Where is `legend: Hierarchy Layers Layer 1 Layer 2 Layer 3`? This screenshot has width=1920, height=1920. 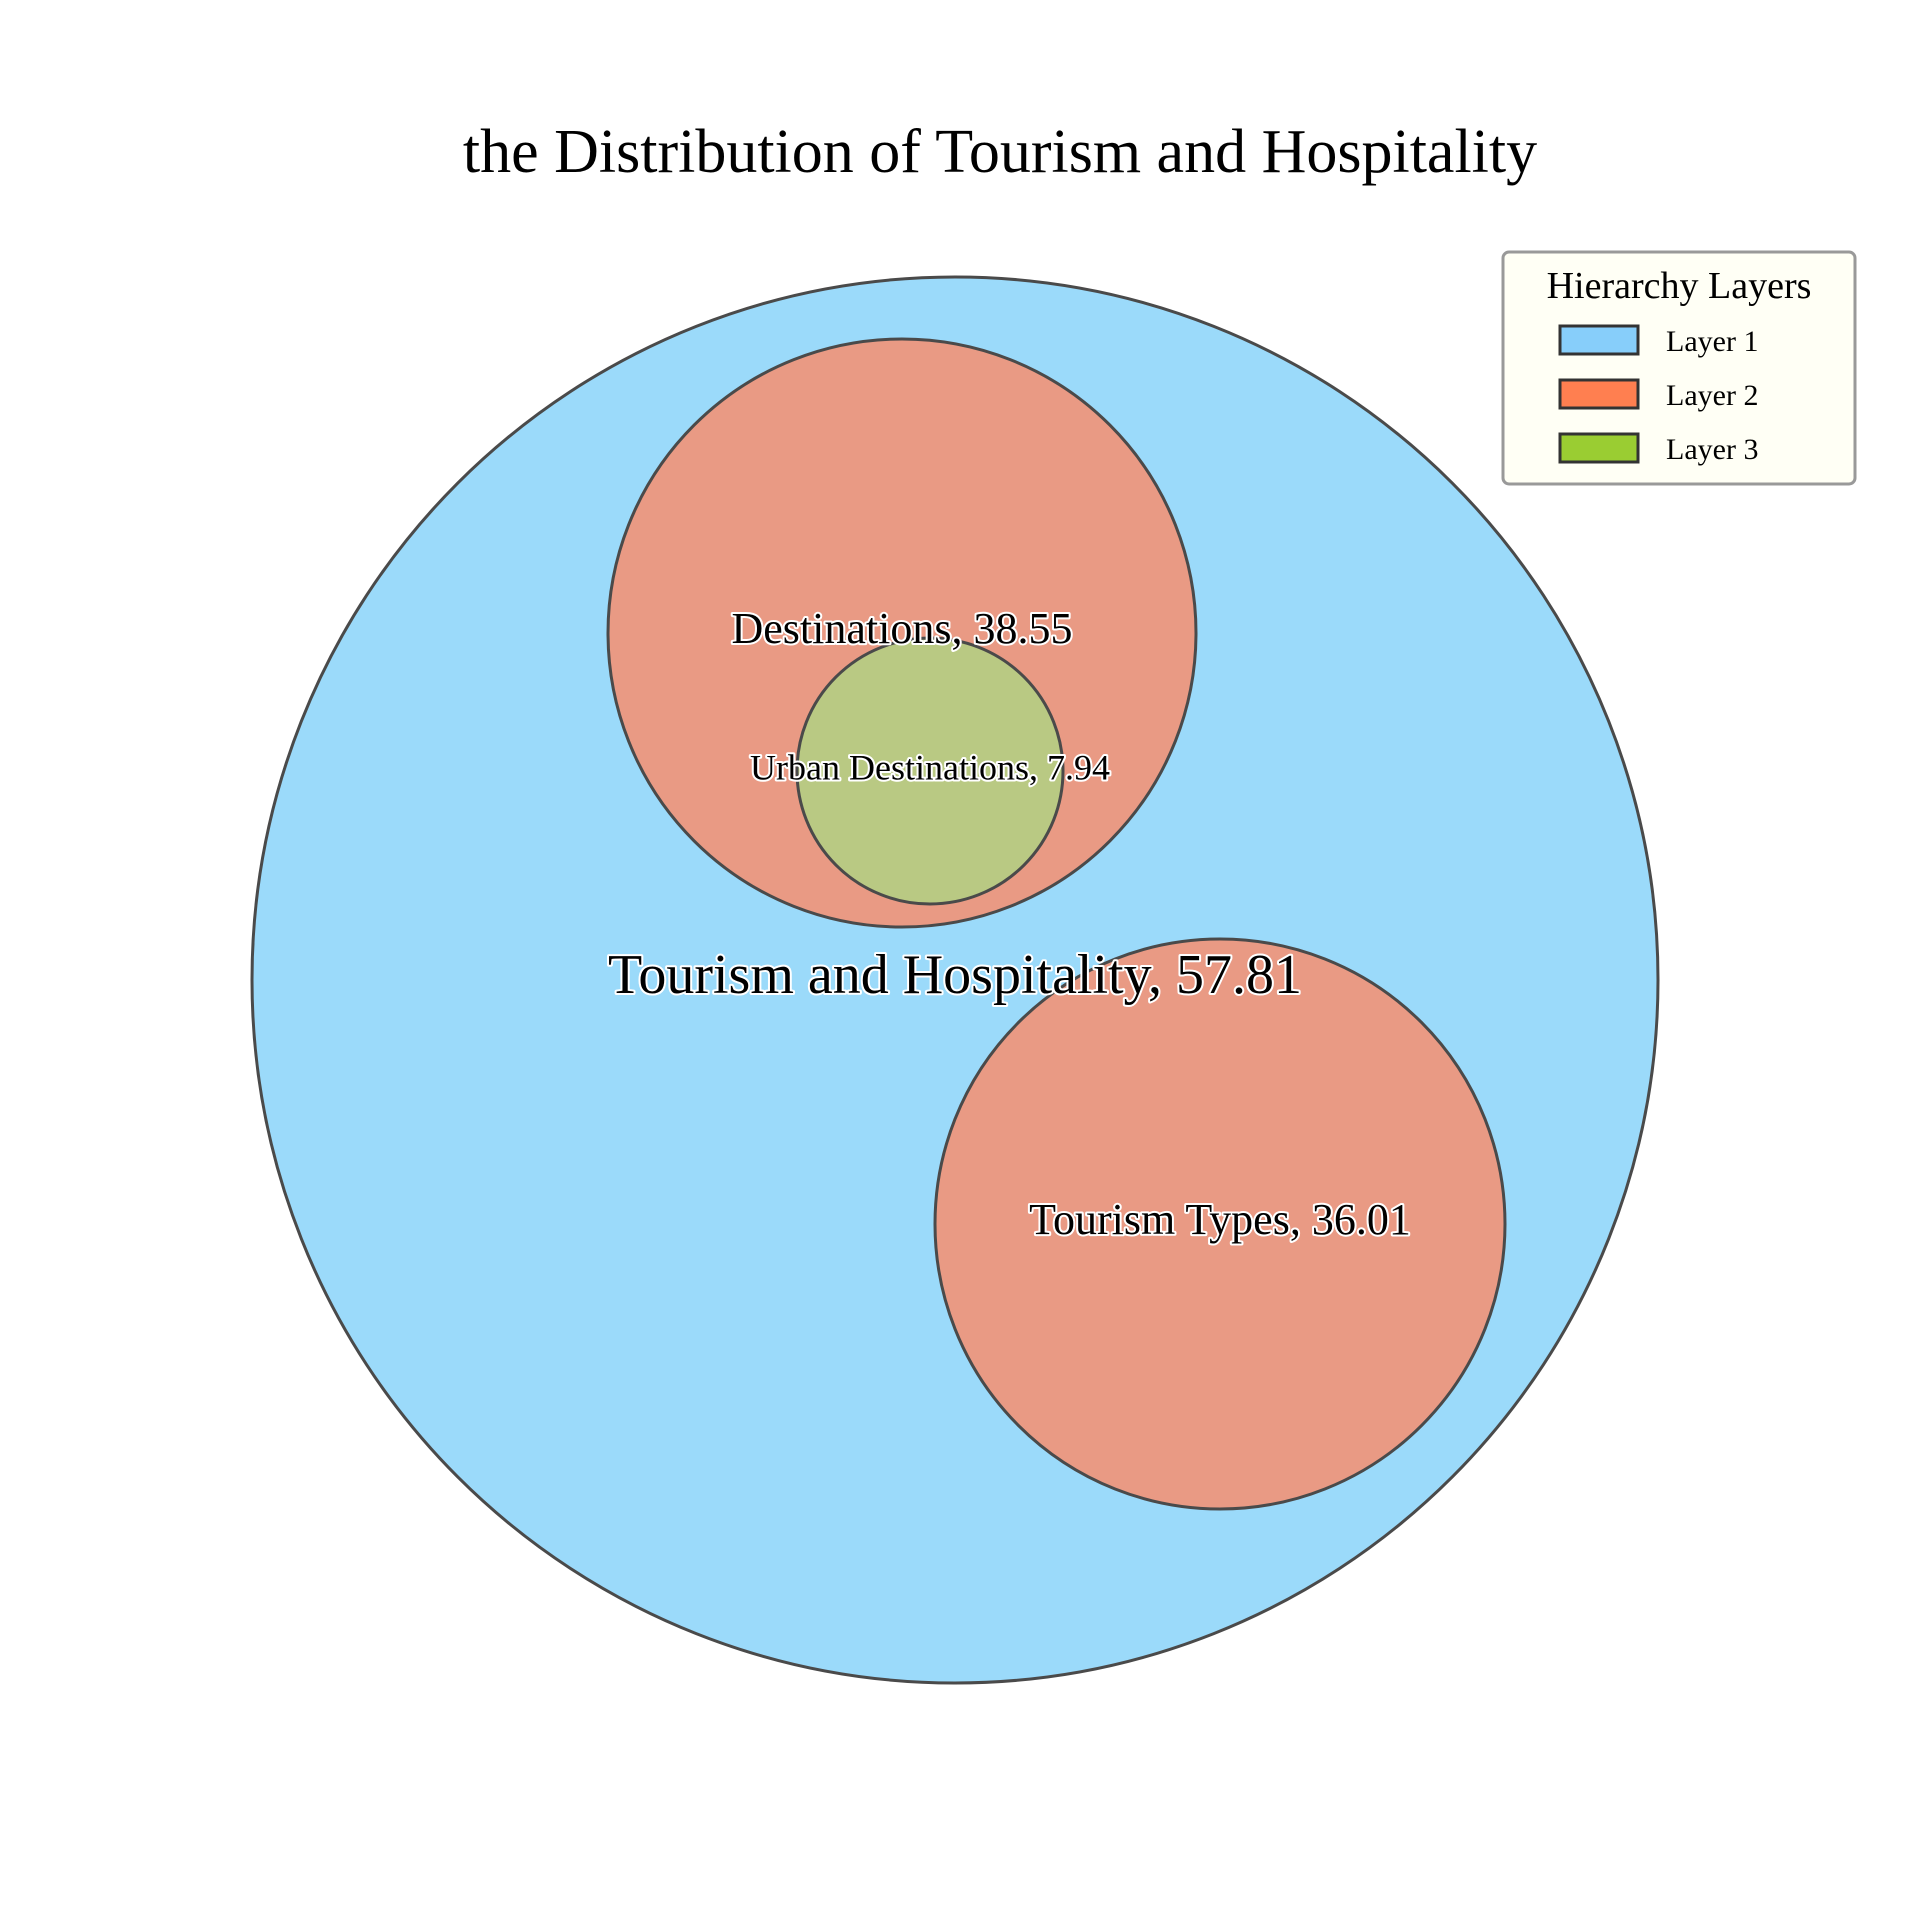
legend: Hierarchy Layers Layer 1 Layer 2 Layer 3 is located at coordinates (1679, 368).